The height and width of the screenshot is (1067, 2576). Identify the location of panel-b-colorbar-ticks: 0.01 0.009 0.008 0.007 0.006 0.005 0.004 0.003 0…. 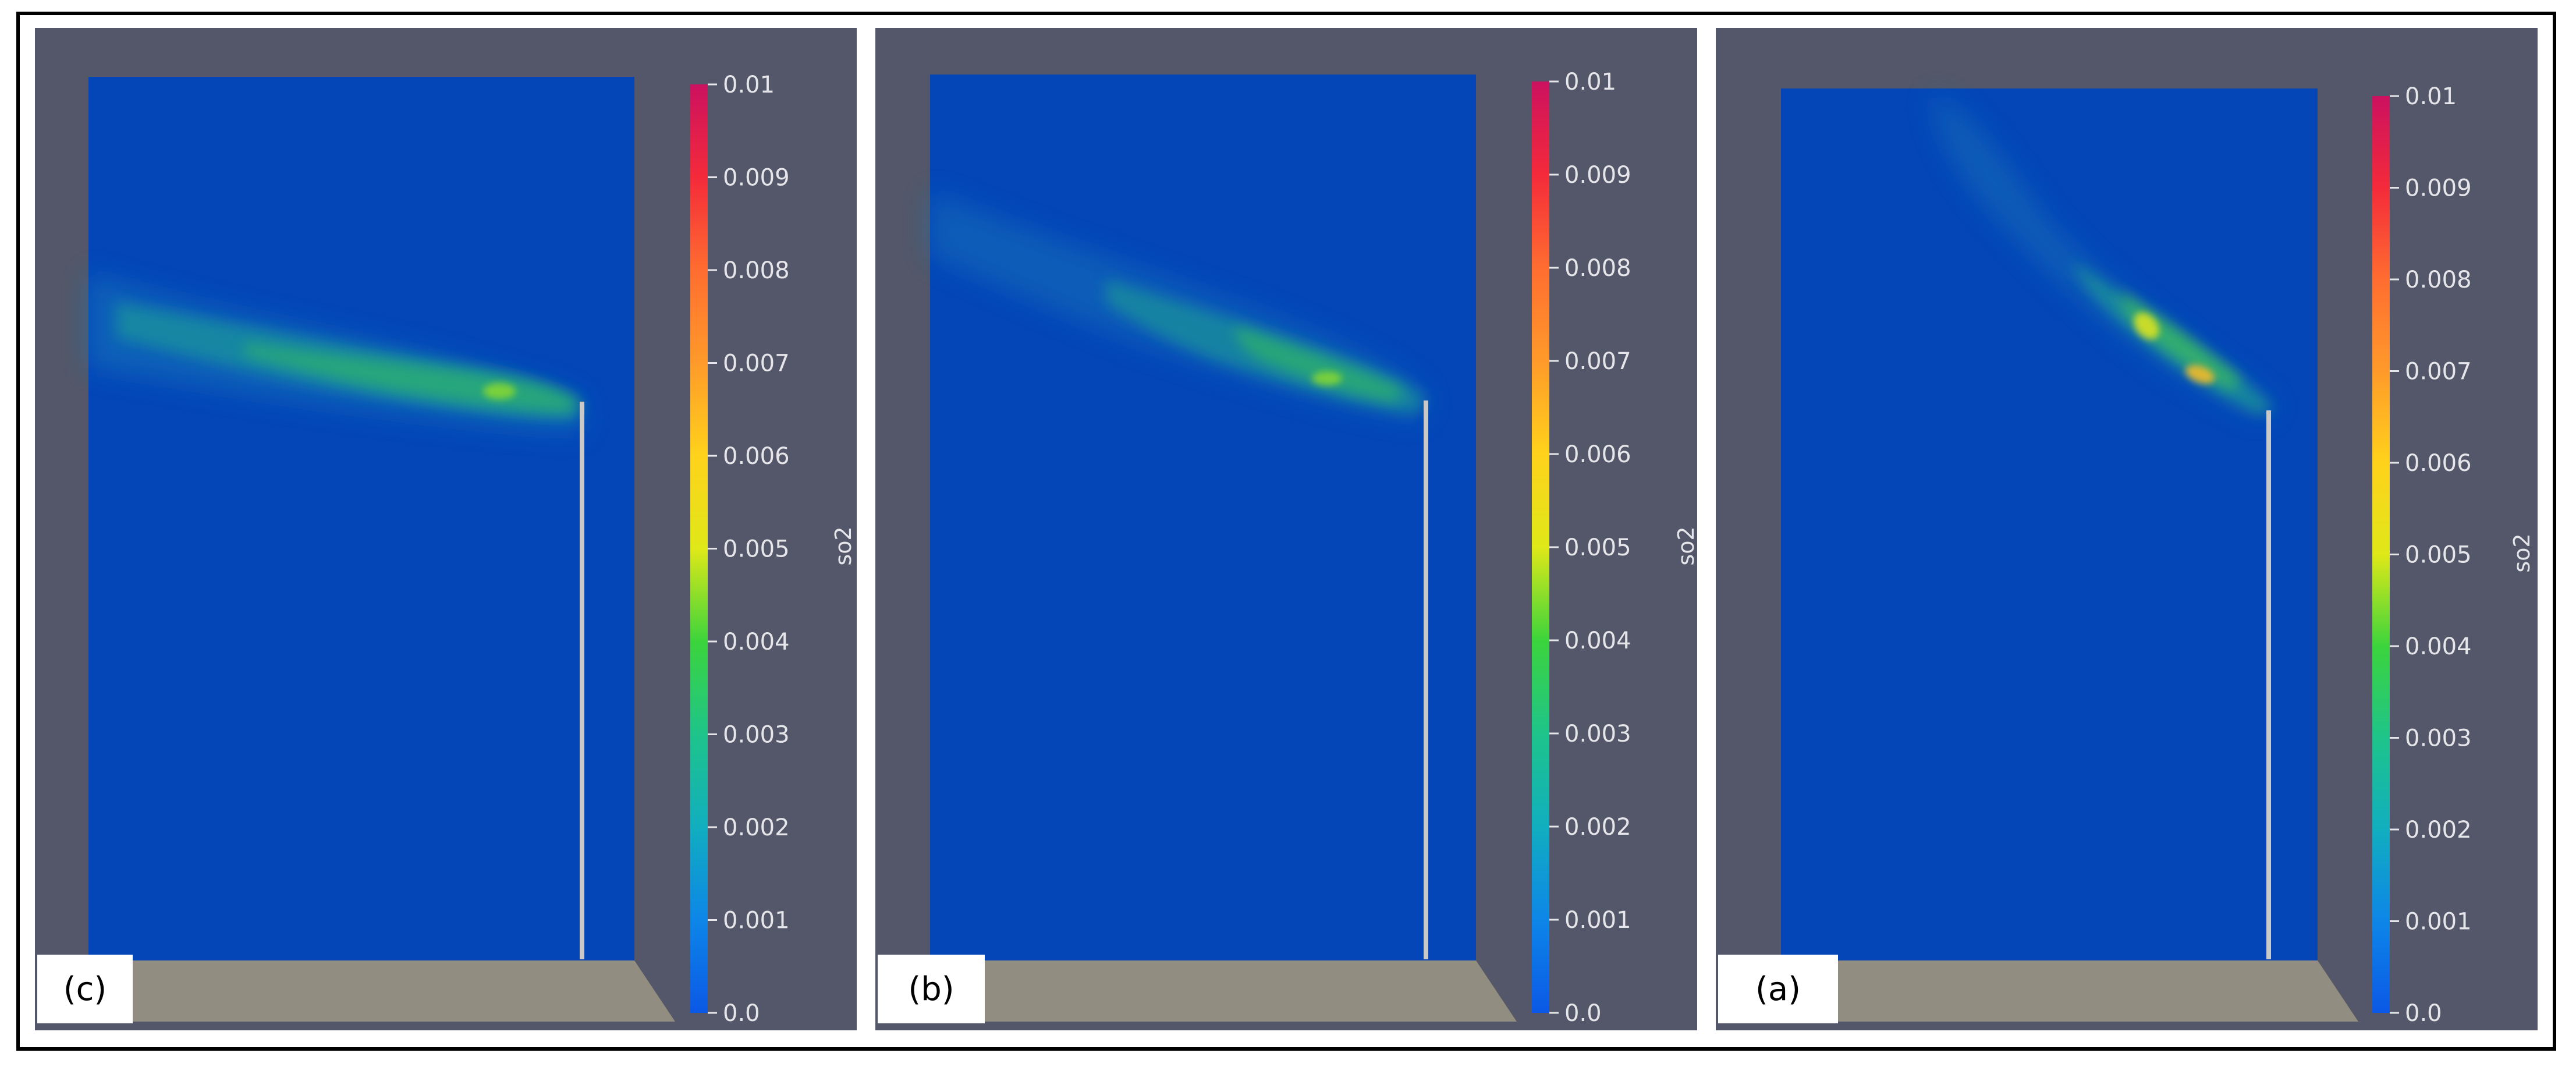
(1590, 548).